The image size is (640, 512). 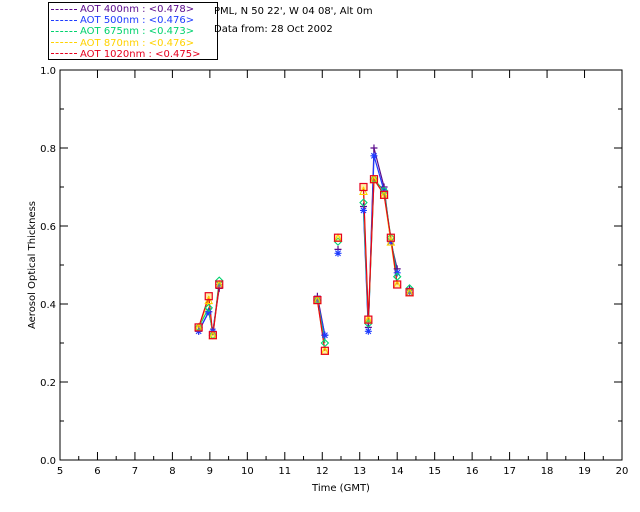 I want to click on y-tick-label: 1.0, so click(x=48, y=71).